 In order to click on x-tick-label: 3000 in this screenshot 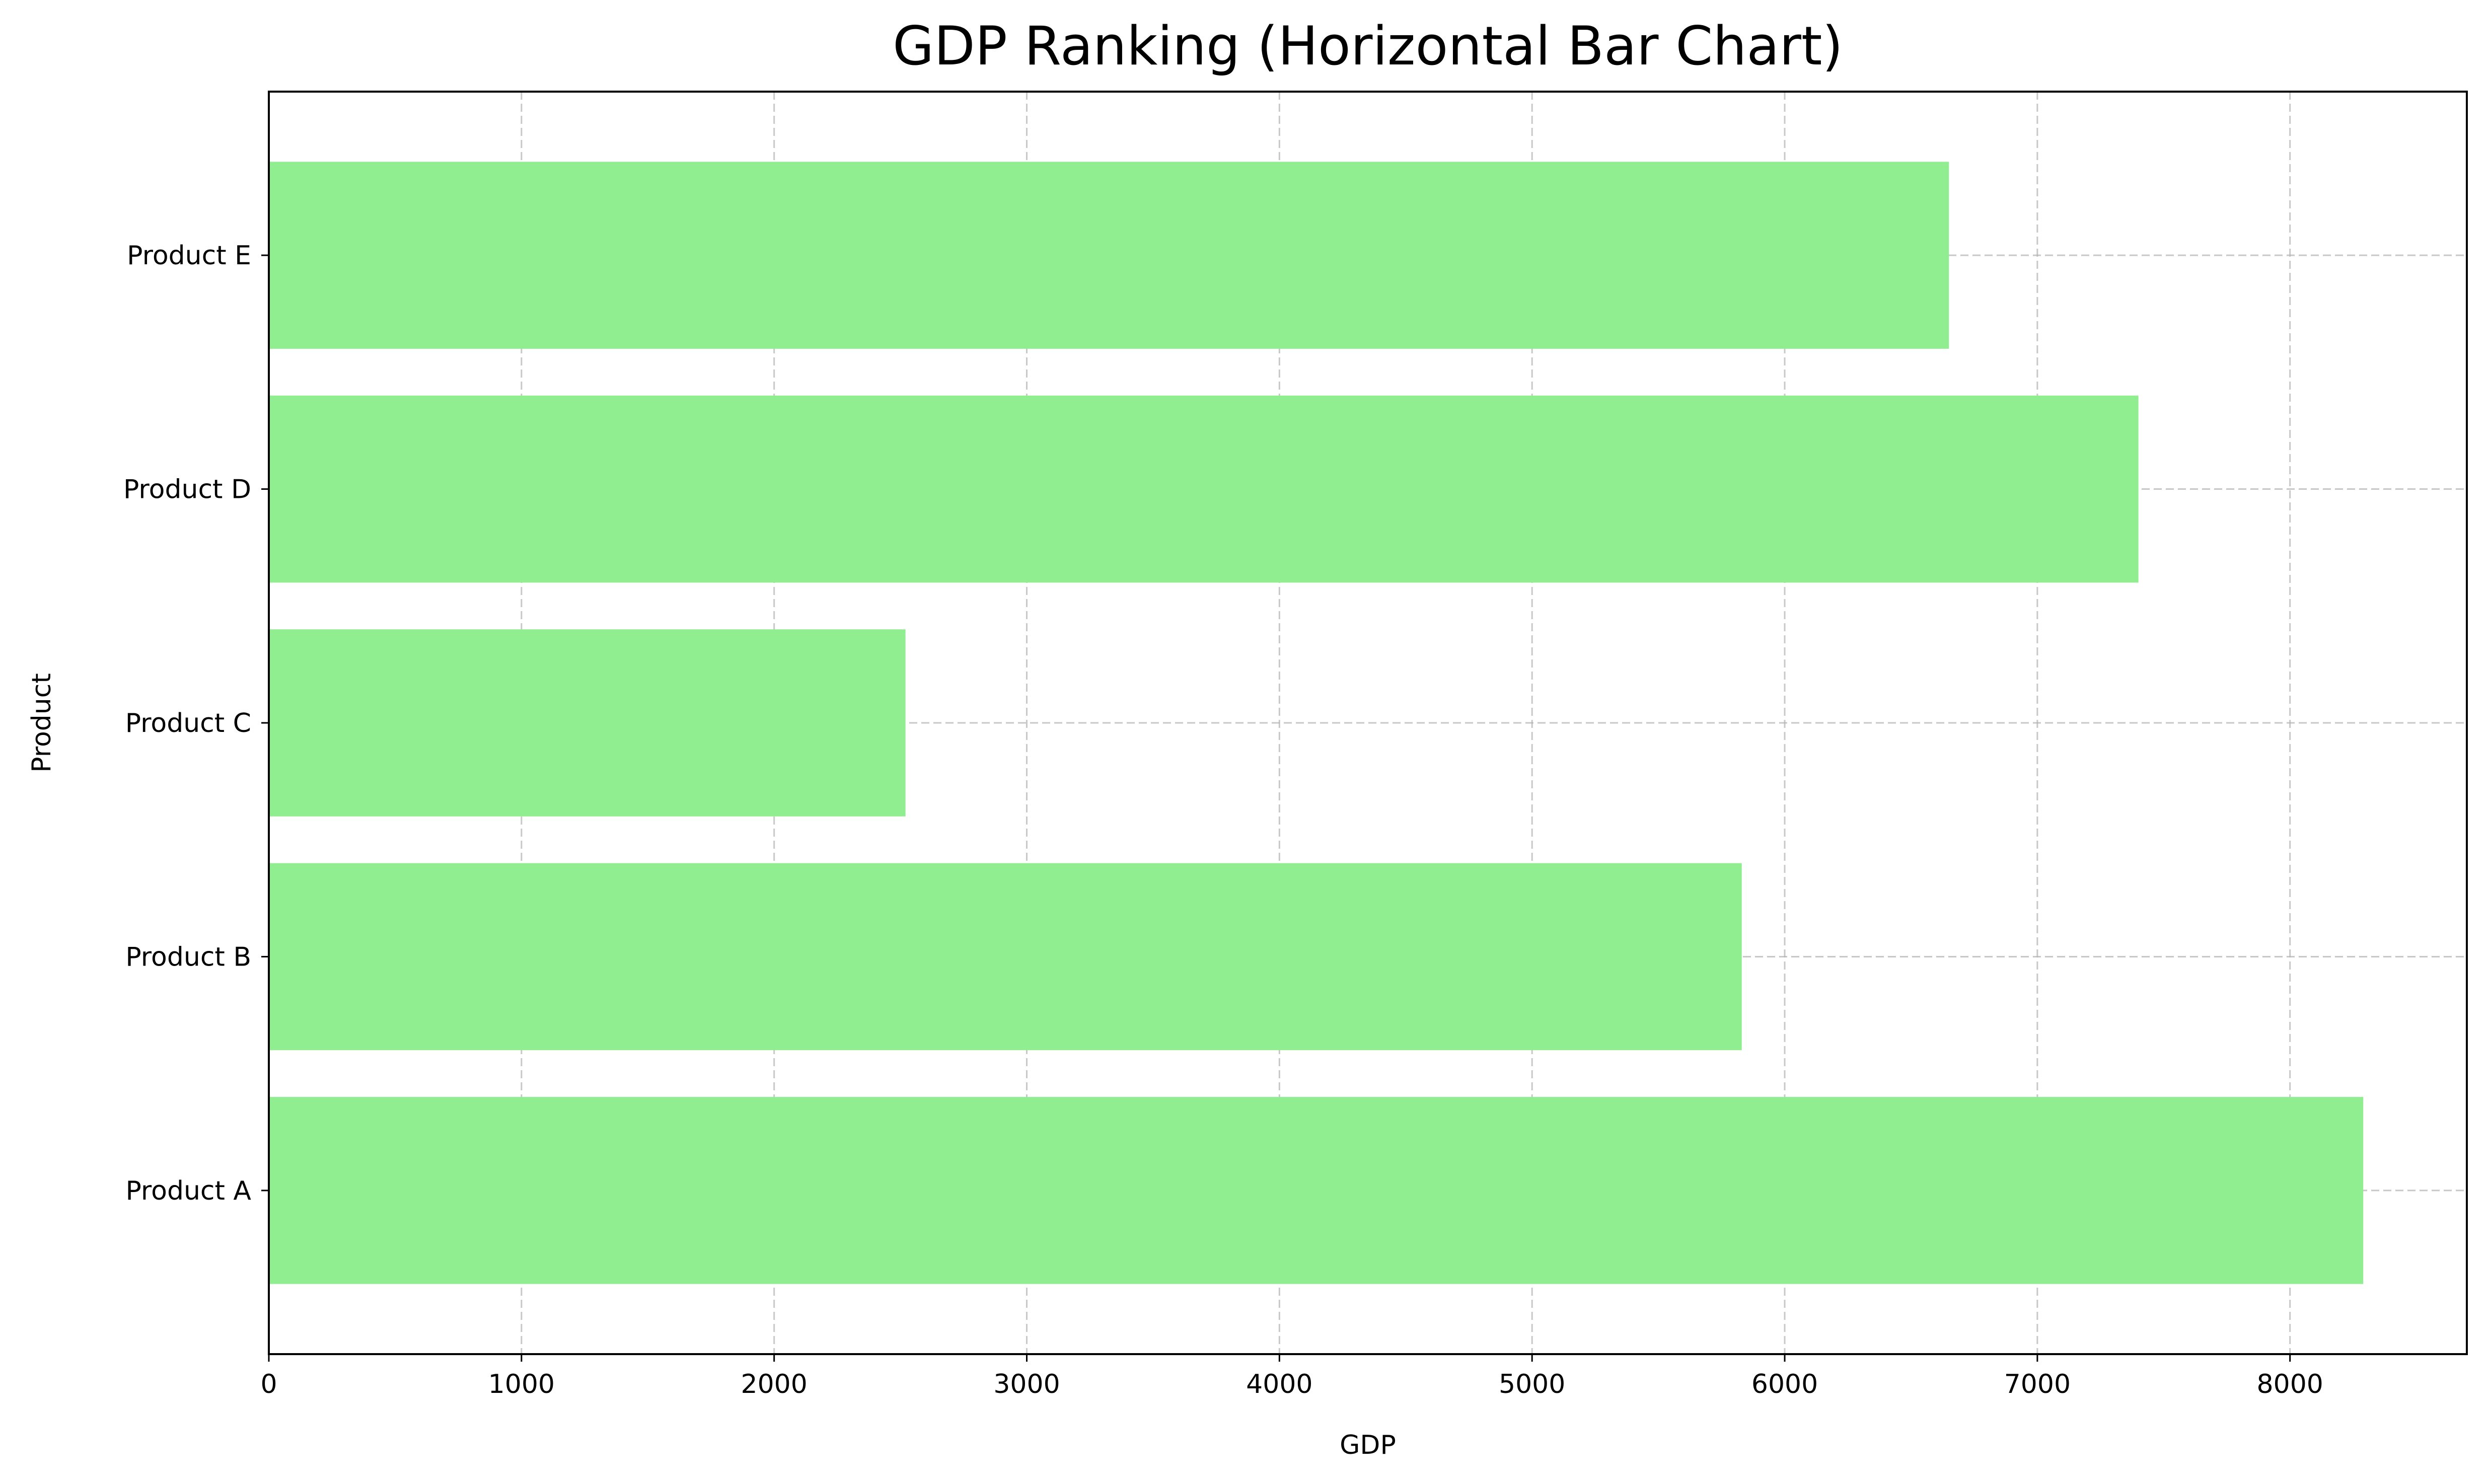, I will do `click(1026, 1384)`.